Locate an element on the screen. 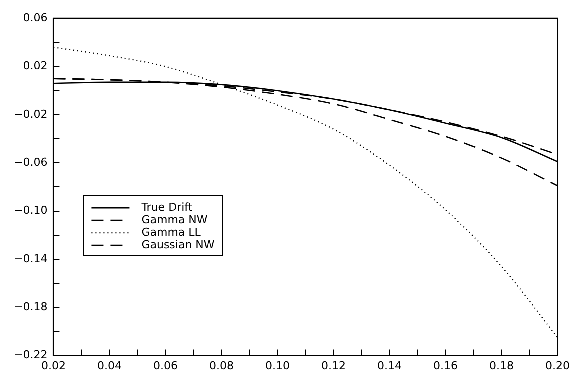 The width and height of the screenshot is (580, 385). y-tick-label: −0.06 is located at coordinates (31, 162).